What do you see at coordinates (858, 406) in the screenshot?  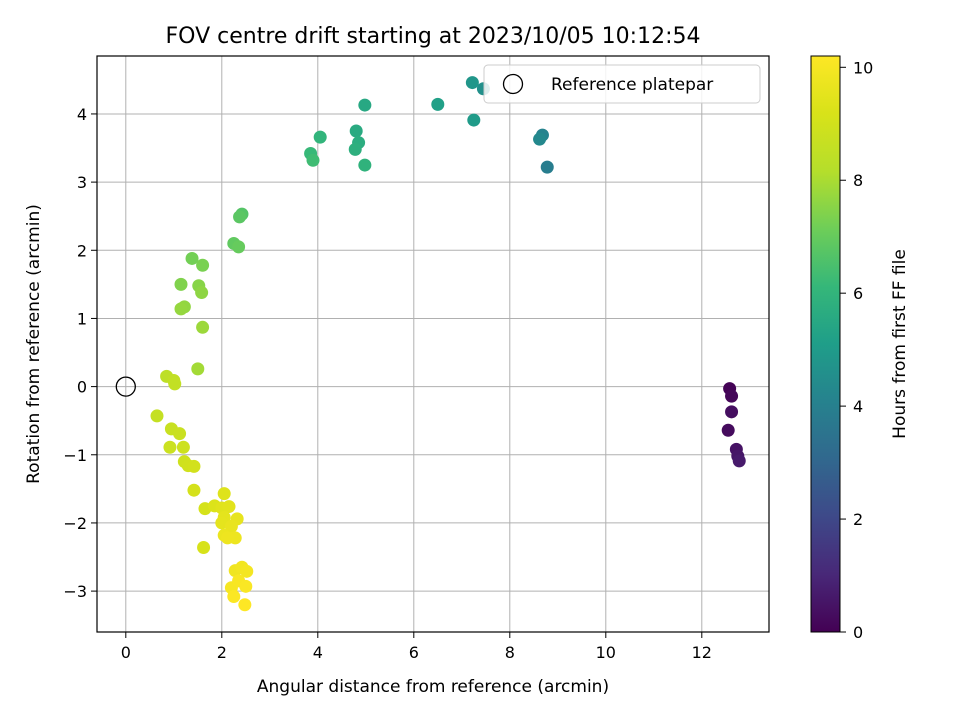 I see `colorbar-tick-label: 4` at bounding box center [858, 406].